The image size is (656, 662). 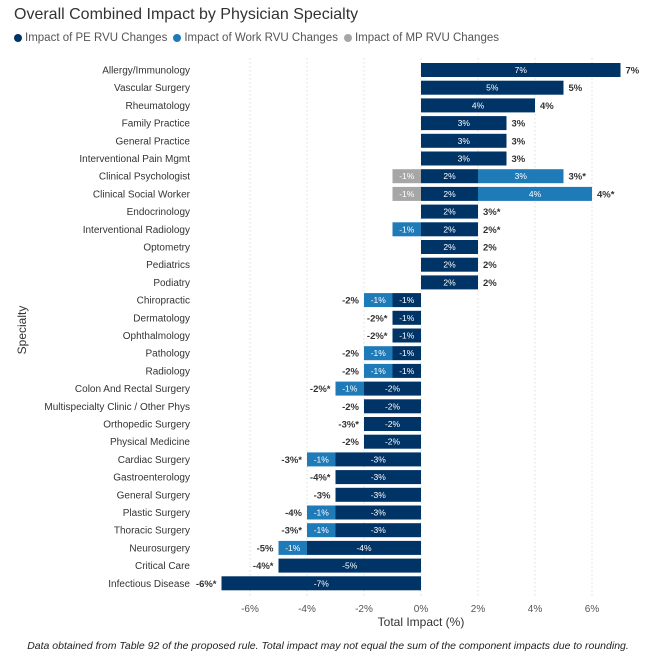 I want to click on legend-dot-mp, so click(x=347, y=38).